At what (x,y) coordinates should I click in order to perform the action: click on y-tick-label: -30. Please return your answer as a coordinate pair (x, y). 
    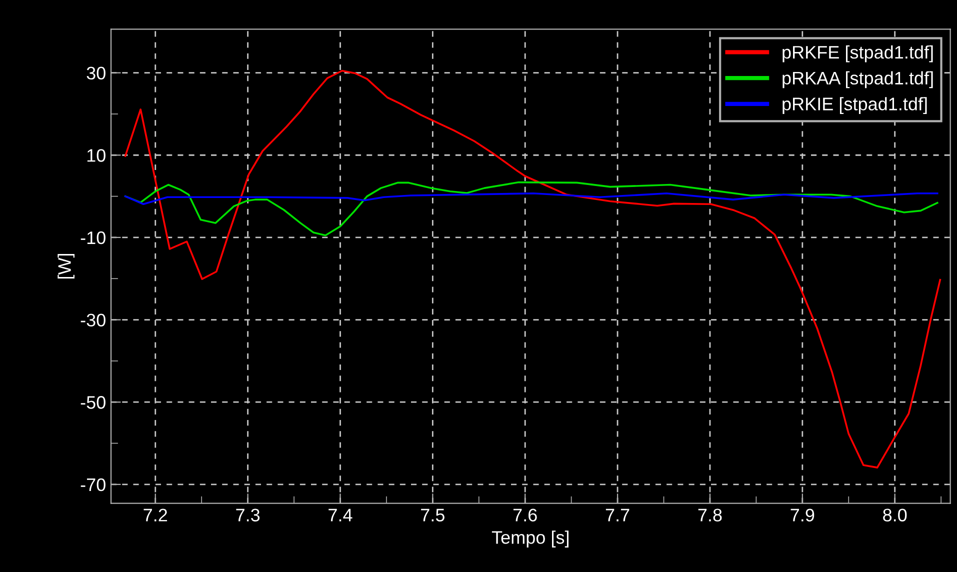
    Looking at the image, I should click on (93, 320).